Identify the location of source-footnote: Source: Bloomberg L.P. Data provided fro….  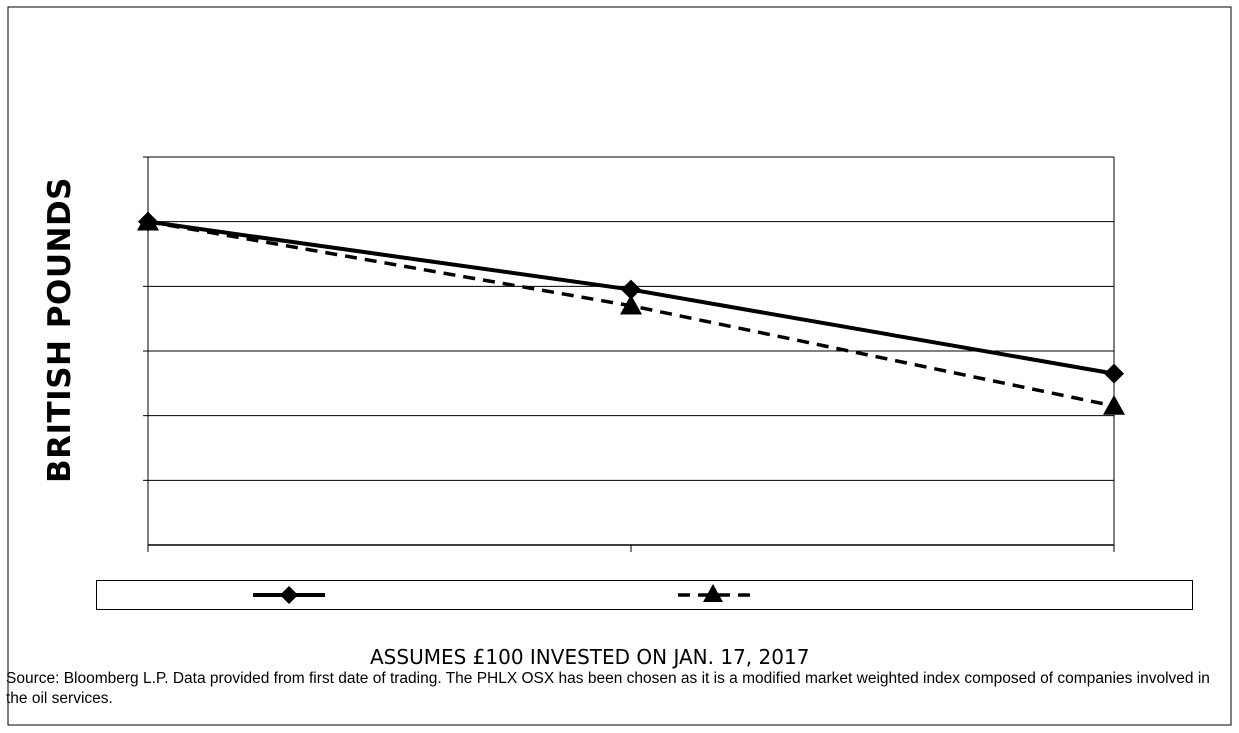
(608, 688).